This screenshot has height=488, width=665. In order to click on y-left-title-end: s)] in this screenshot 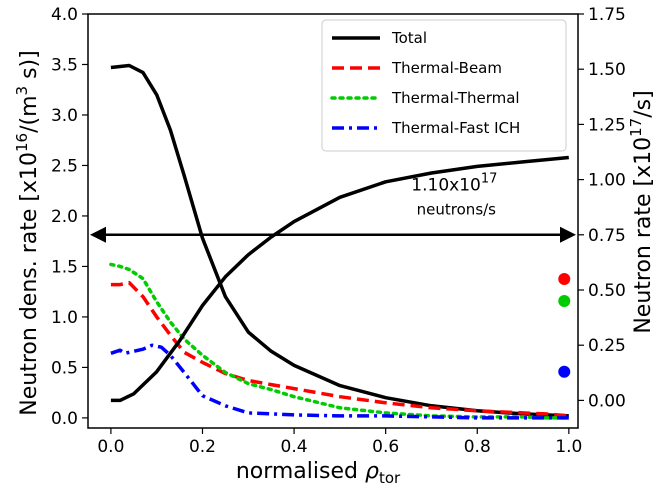, I will do `click(29, 68)`.